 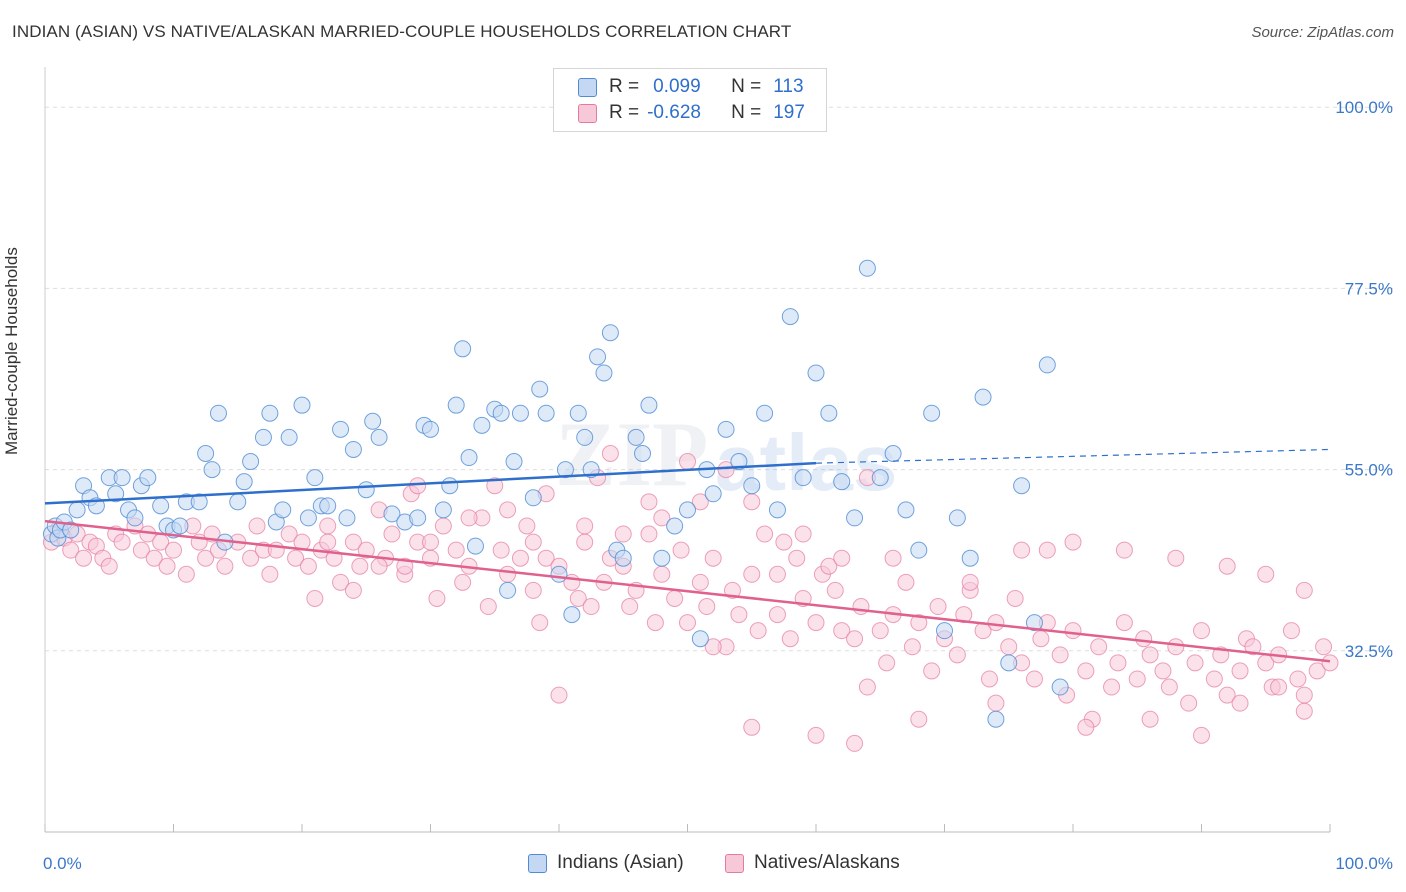 I want to click on source-label: Source: ZipAtlas.com, so click(x=1322, y=32).